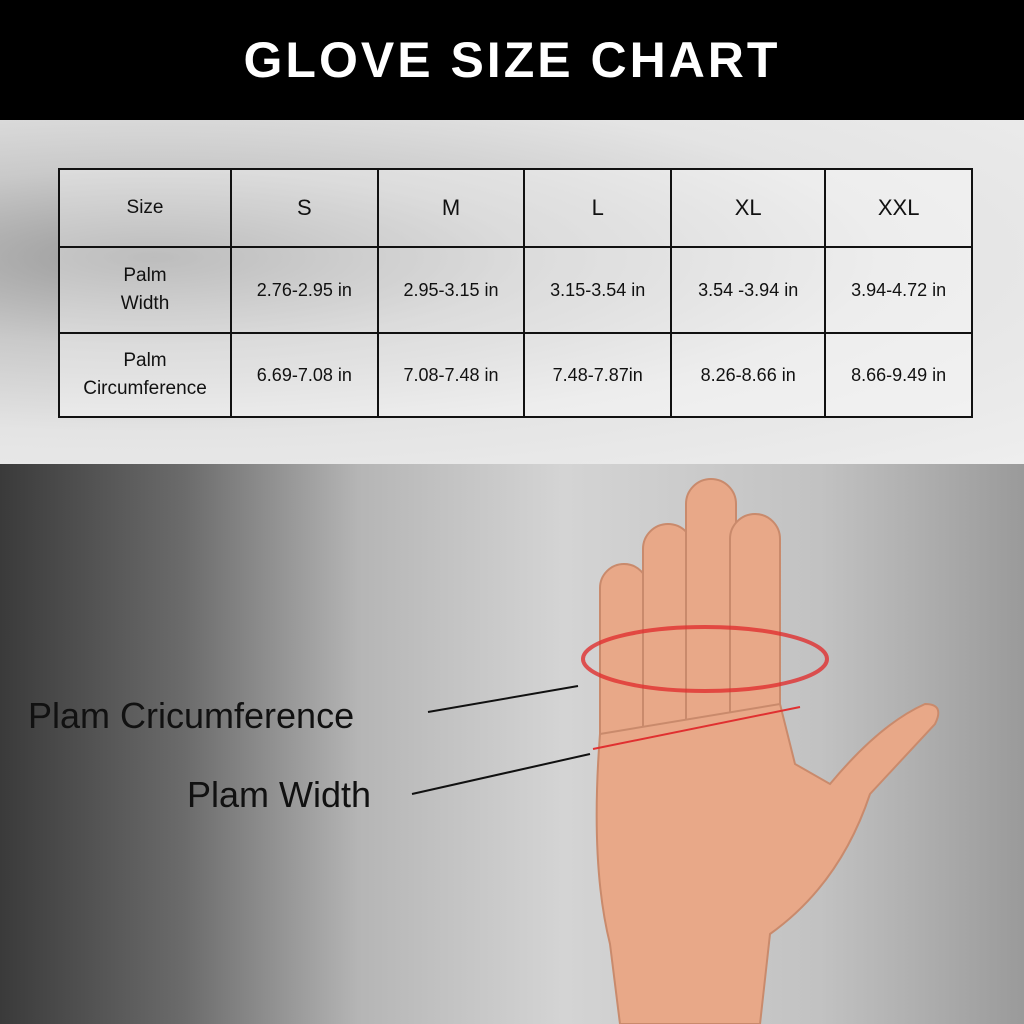 The image size is (1024, 1024). Describe the element at coordinates (451, 375) in the screenshot. I see `table-cell: 7.08-7.48 in` at that location.